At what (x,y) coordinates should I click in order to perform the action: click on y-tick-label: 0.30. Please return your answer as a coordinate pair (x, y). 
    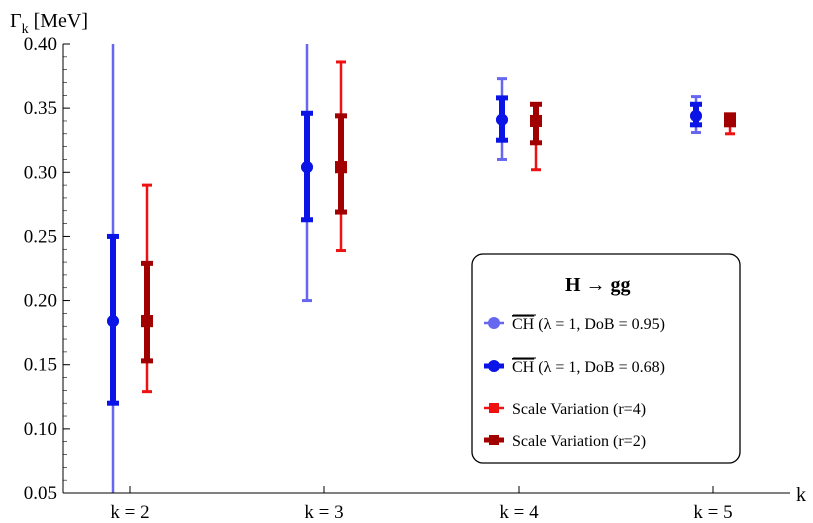
    Looking at the image, I should click on (40, 172).